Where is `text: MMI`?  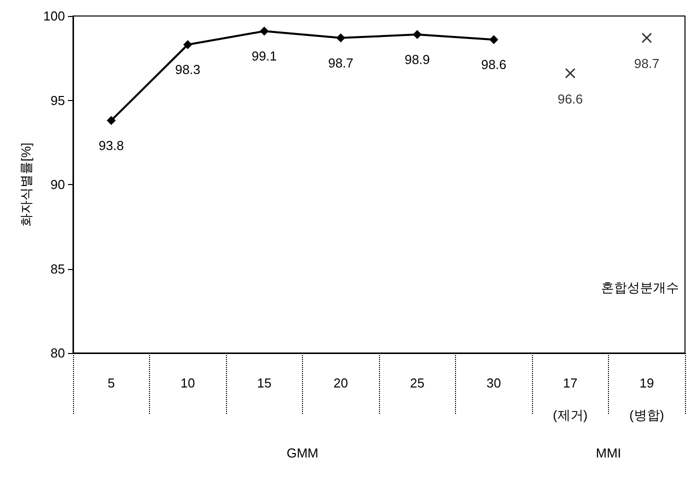
text: MMI is located at coordinates (609, 453).